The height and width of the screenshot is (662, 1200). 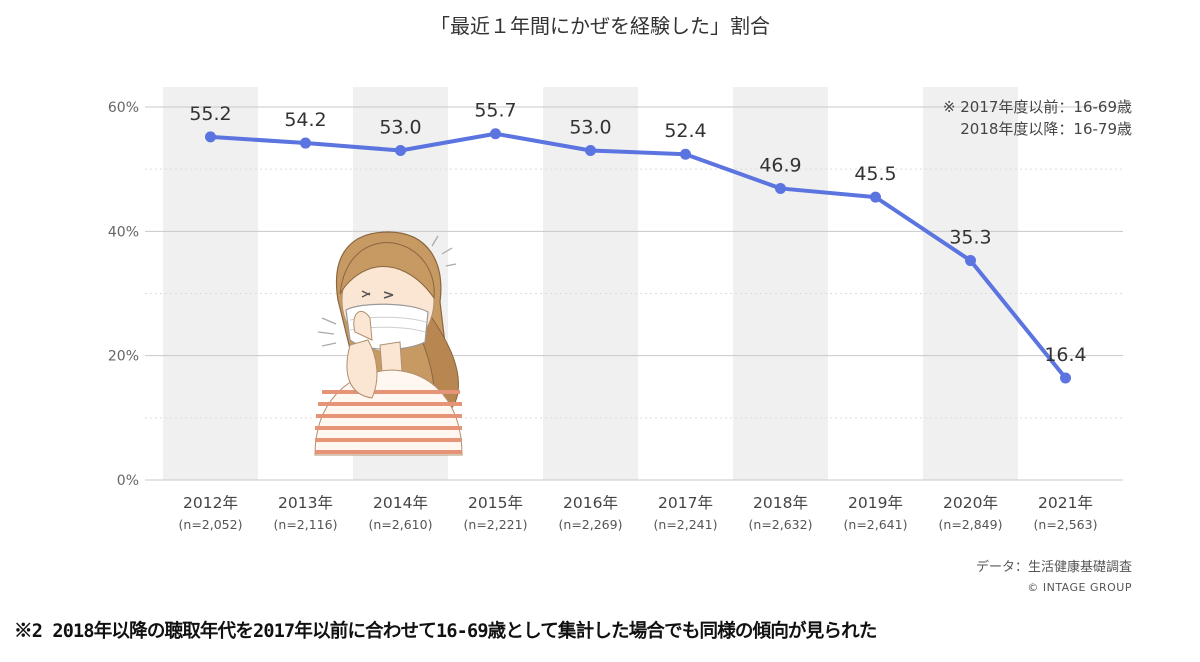 I want to click on x-tick-label: 2020年, so click(x=970, y=503).